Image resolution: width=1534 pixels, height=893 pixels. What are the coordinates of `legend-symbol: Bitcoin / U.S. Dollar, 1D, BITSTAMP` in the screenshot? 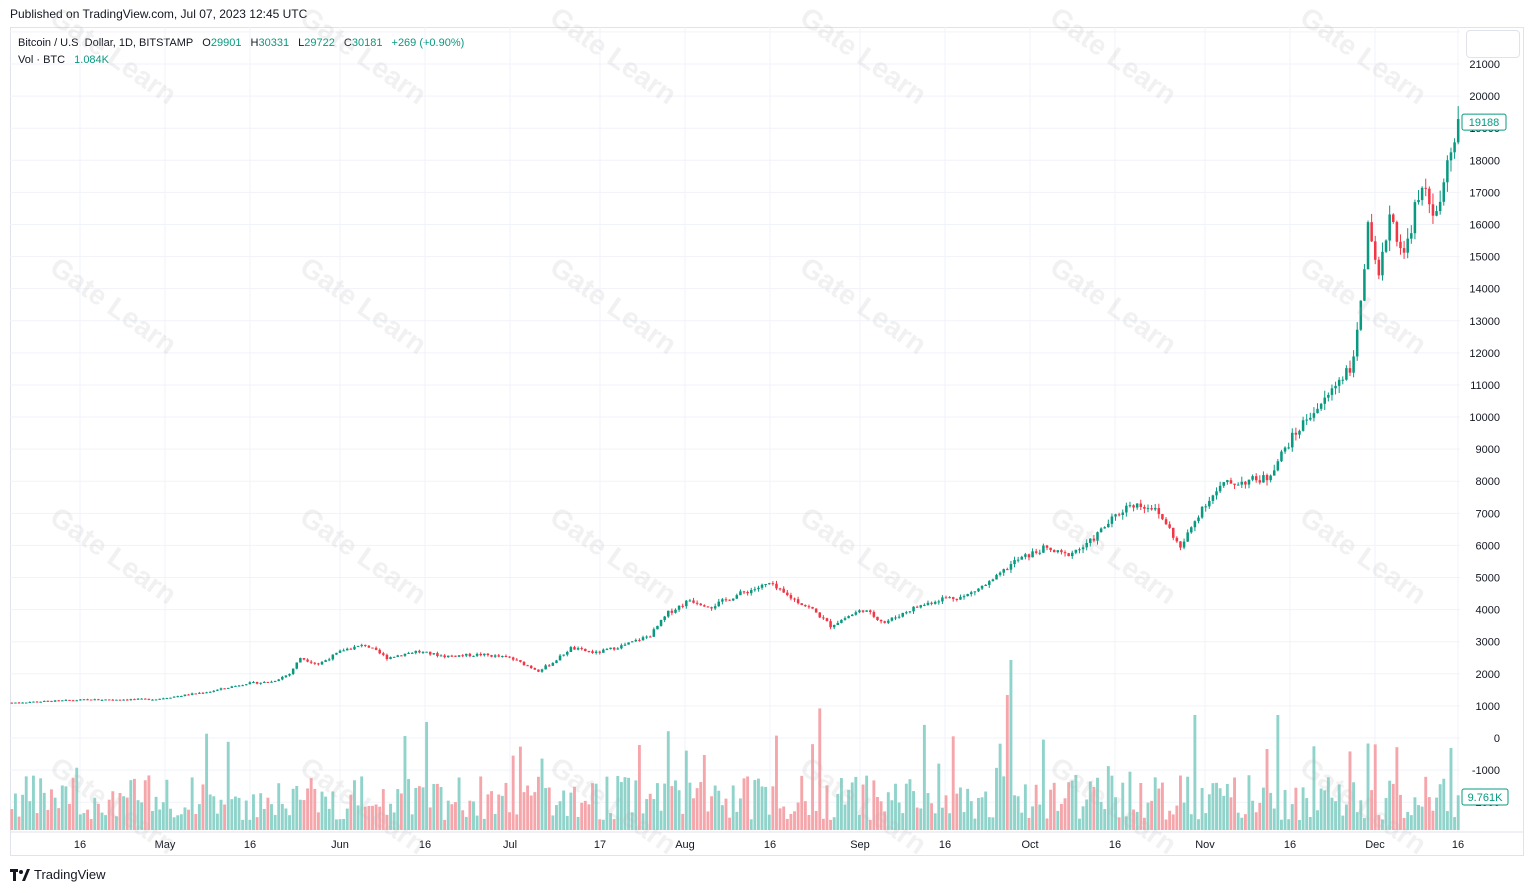 It's located at (106, 43).